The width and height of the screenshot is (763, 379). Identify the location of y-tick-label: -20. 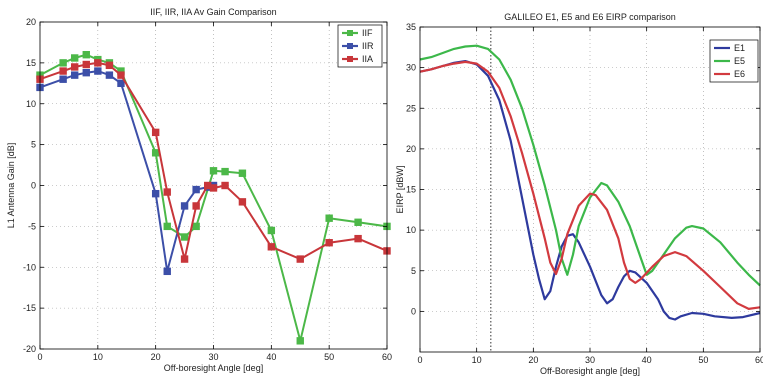
(29, 349).